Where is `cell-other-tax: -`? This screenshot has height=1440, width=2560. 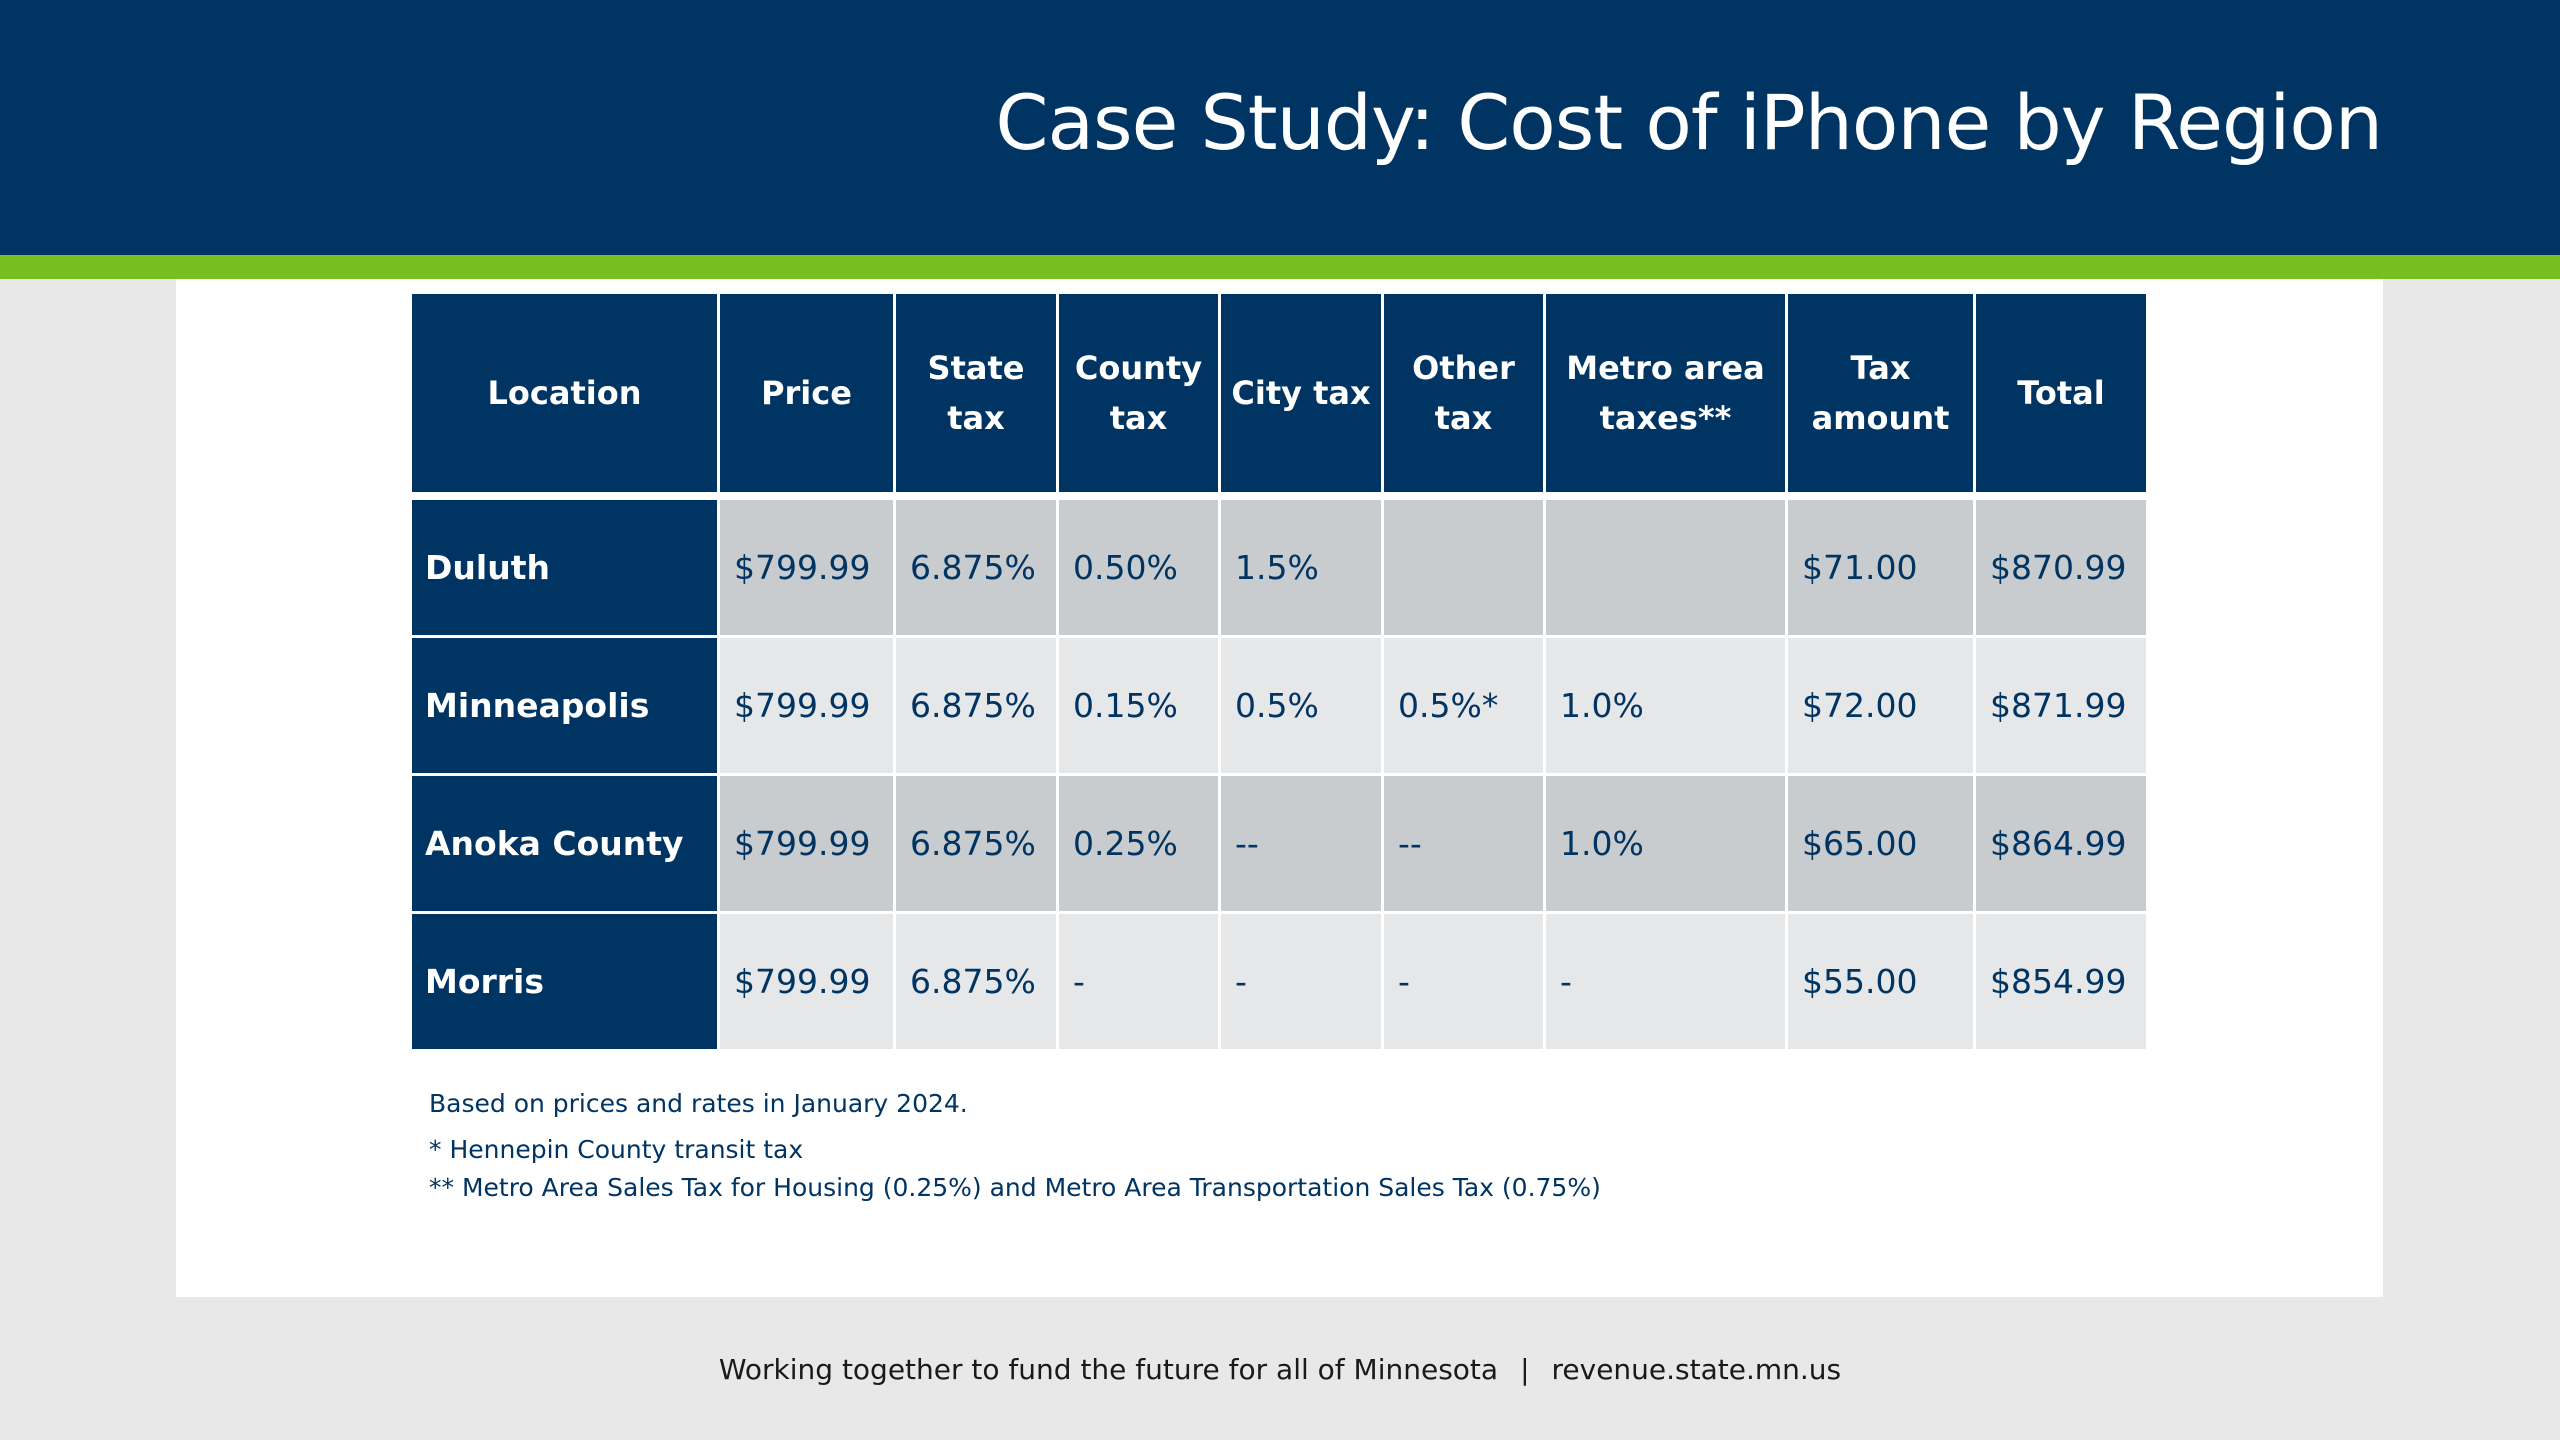
cell-other-tax: - is located at coordinates (1465, 983).